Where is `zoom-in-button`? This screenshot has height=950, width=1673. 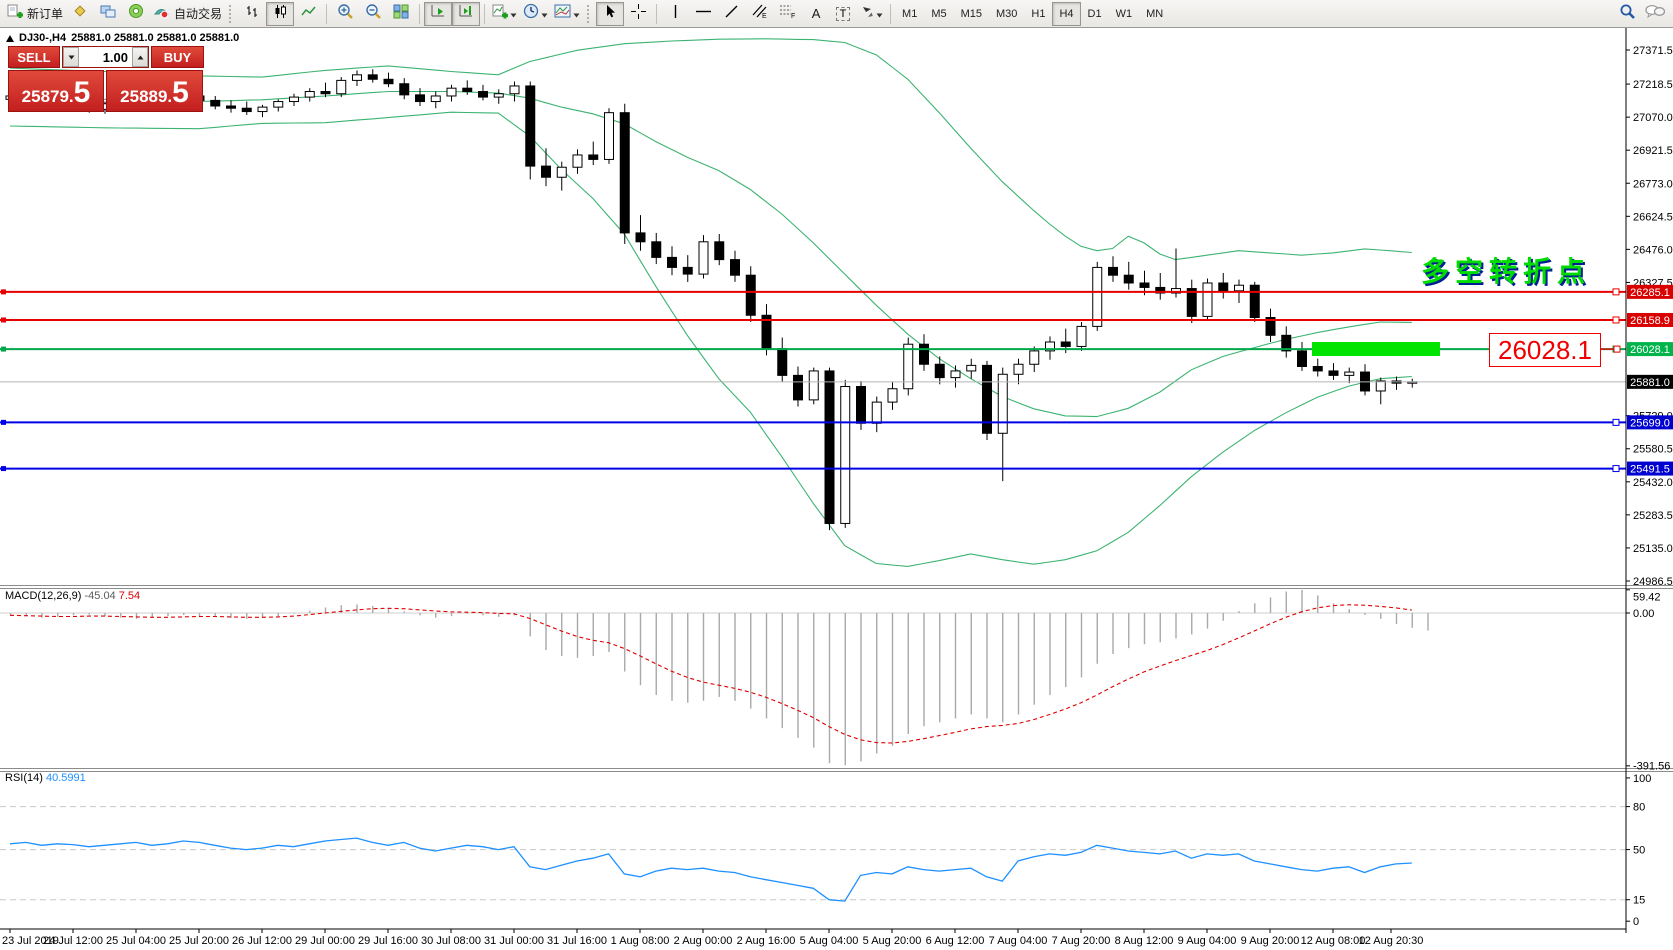
zoom-in-button is located at coordinates (345, 14).